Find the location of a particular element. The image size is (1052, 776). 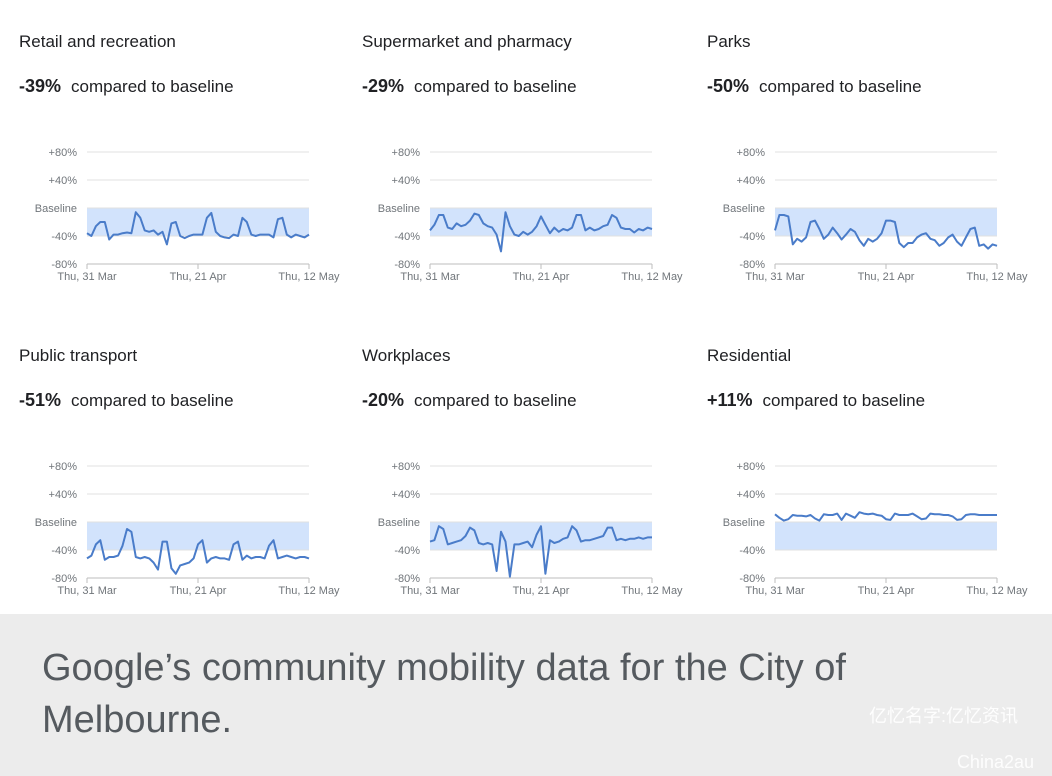

panel-title: Public transport is located at coordinates (78, 355).